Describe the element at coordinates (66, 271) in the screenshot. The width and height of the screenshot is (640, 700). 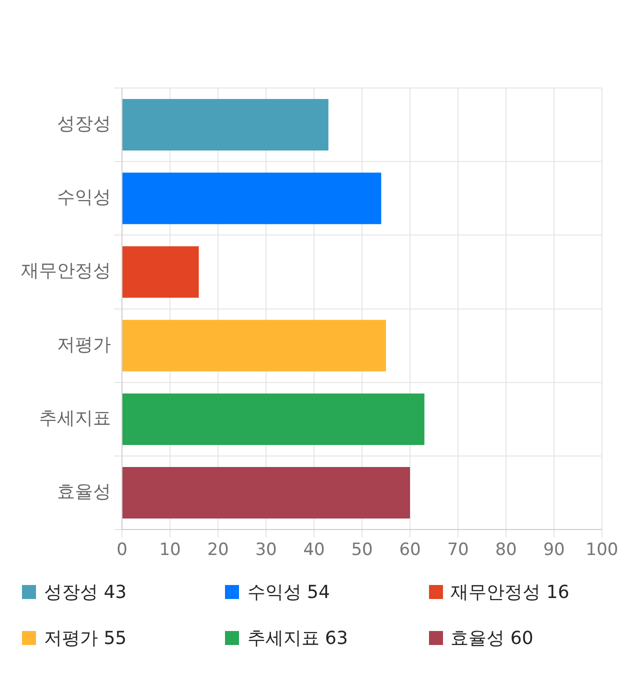
I see `y-tick-label: 재무안정성` at that location.